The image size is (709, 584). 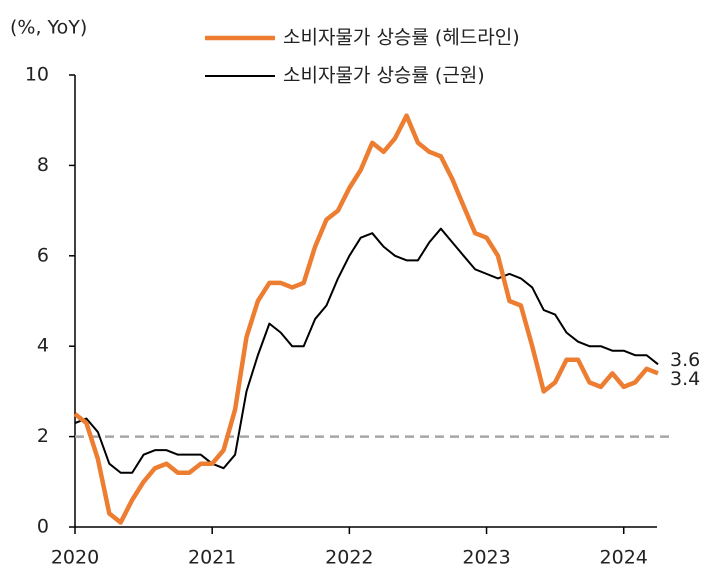 What do you see at coordinates (349, 558) in the screenshot?
I see `x-tick-label: 2022` at bounding box center [349, 558].